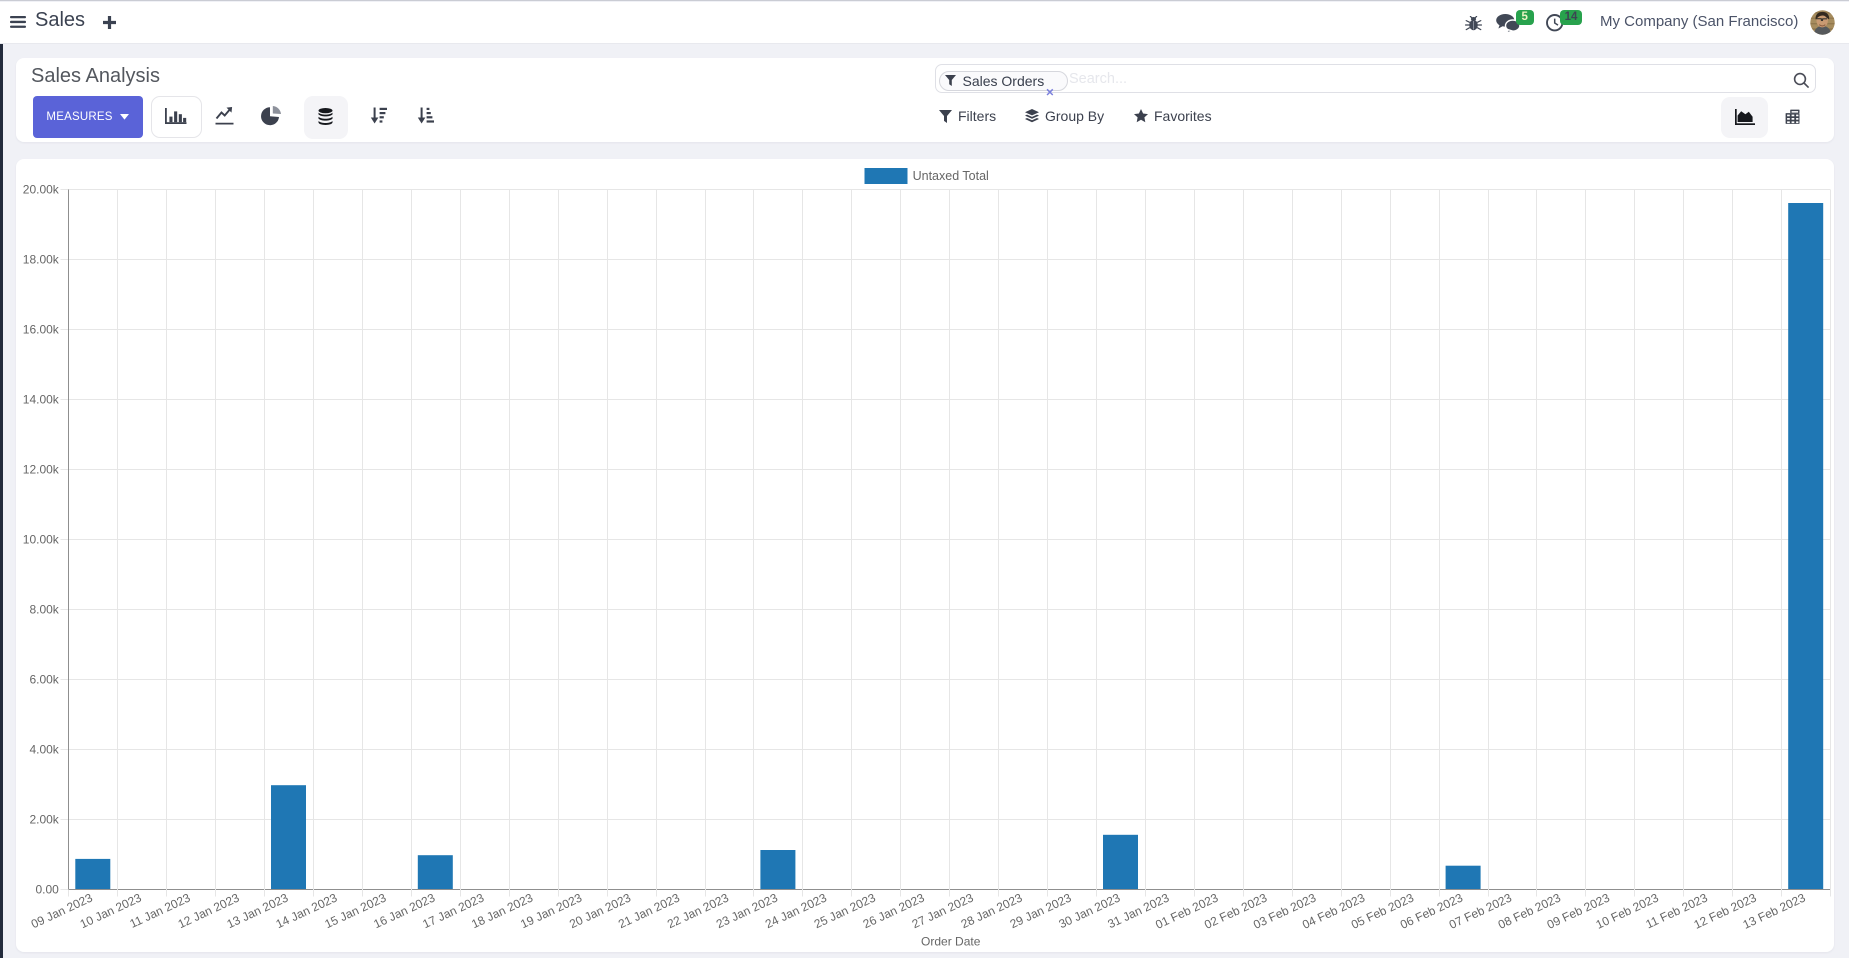 The image size is (1849, 958). I want to click on svg-text: 14.00k, so click(40, 400).